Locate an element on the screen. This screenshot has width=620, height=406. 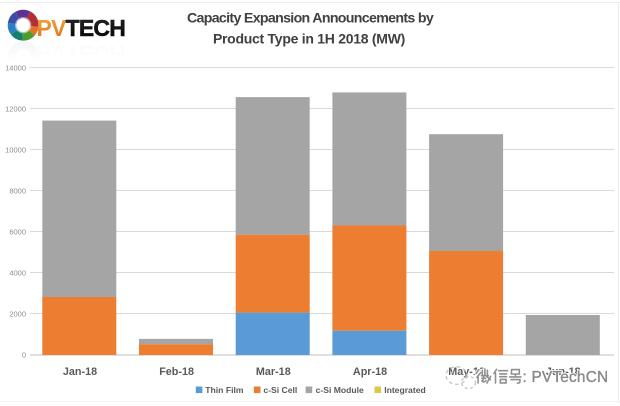
svg-text: 12000 is located at coordinates (15, 109).